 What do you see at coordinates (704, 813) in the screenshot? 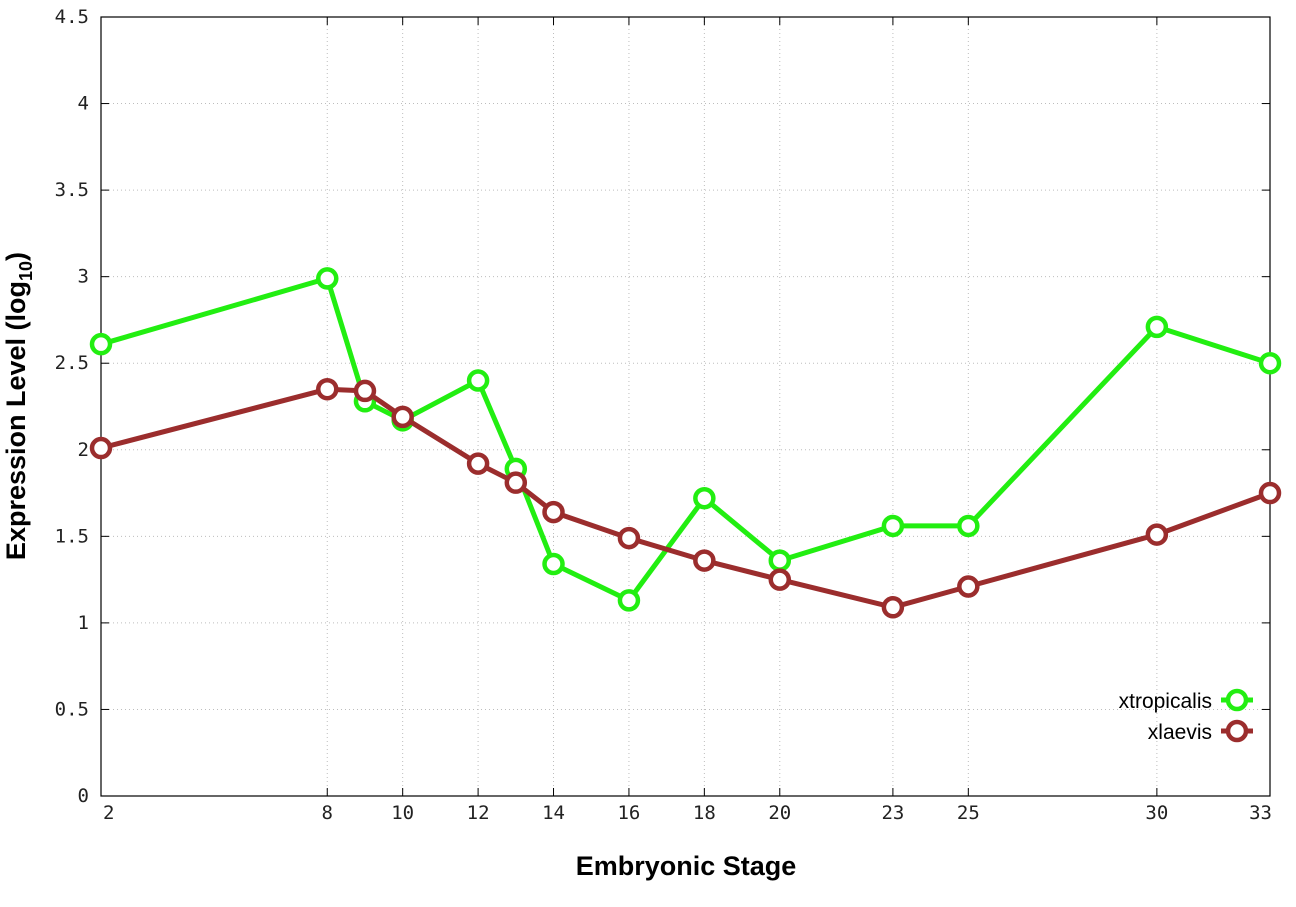
I see `x-tick-label: 18` at bounding box center [704, 813].